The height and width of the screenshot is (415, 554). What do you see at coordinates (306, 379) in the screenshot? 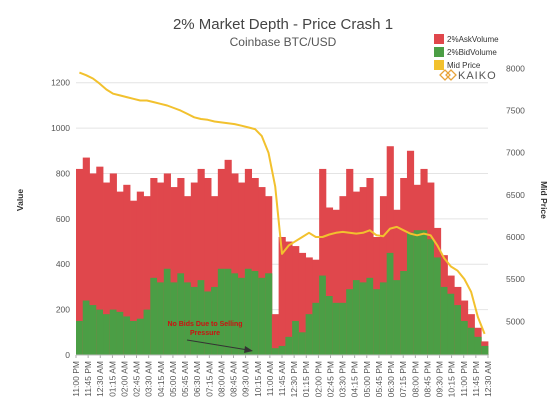
I see `x-tick-label: 01:15 PM` at bounding box center [306, 379].